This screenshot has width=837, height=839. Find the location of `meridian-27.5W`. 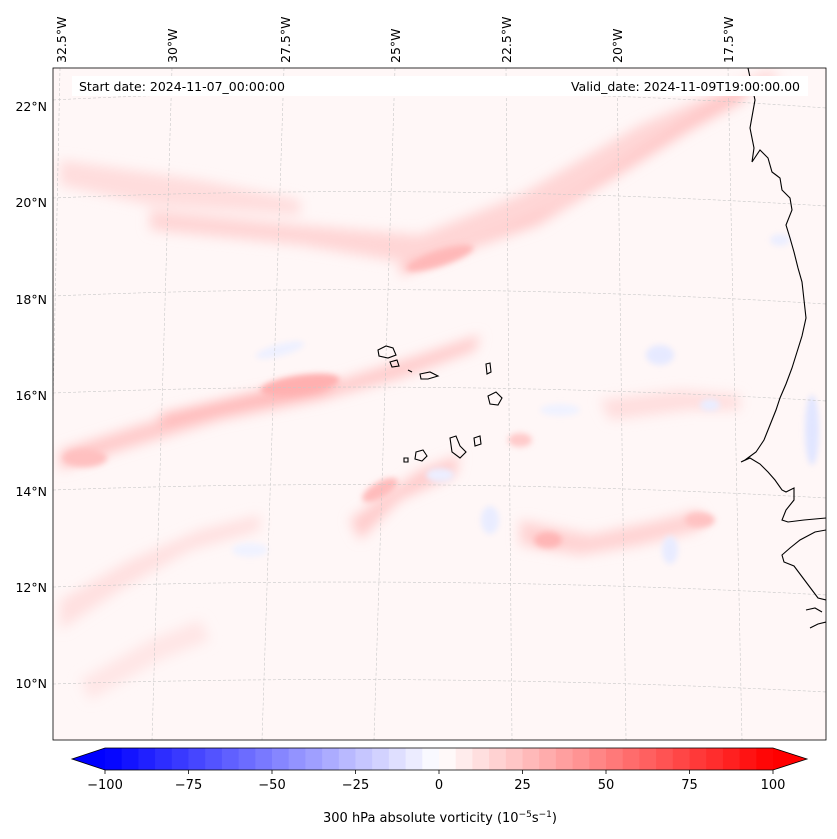

meridian-27.5W is located at coordinates (273, 404).